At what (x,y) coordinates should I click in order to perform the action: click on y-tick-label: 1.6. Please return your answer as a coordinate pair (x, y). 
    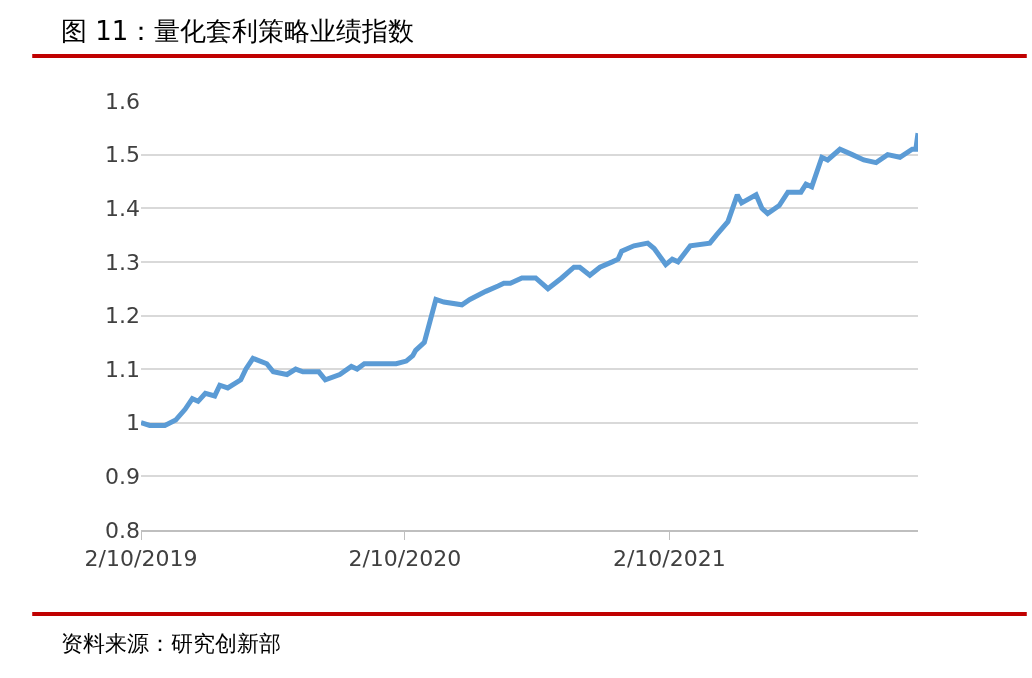
    Looking at the image, I should click on (122, 101).